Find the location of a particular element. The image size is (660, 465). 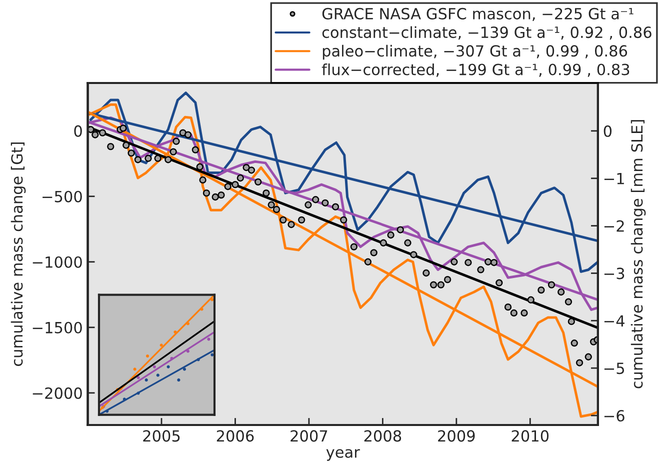

y2-axis-title: cumulative mass change [mm SLE] is located at coordinates (638, 254).